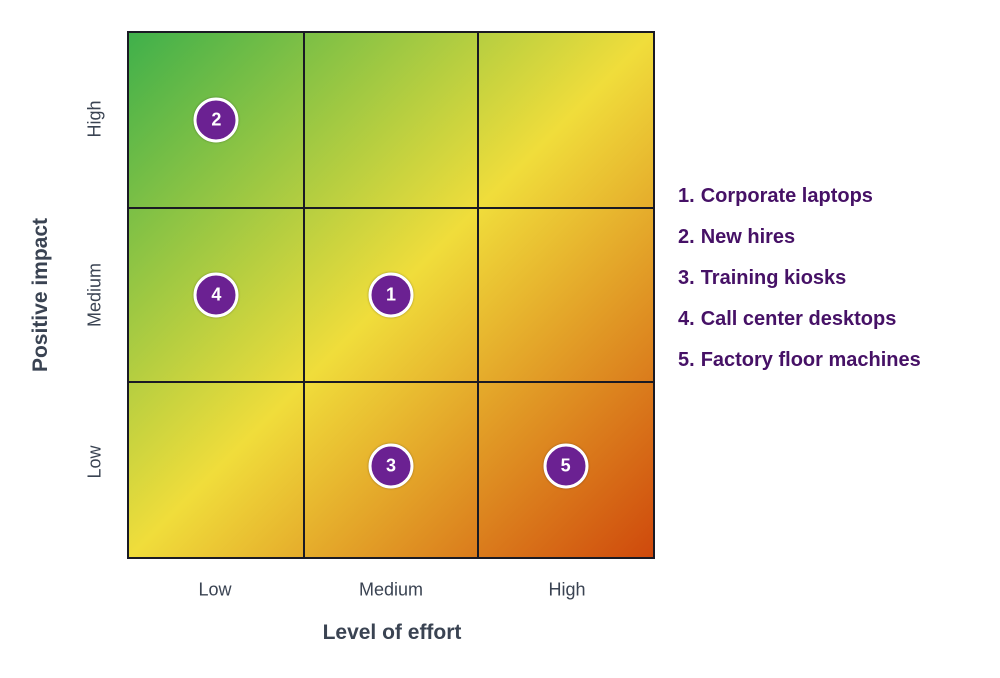  Describe the element at coordinates (94, 295) in the screenshot. I see `y-tick-medium: Medium` at that location.